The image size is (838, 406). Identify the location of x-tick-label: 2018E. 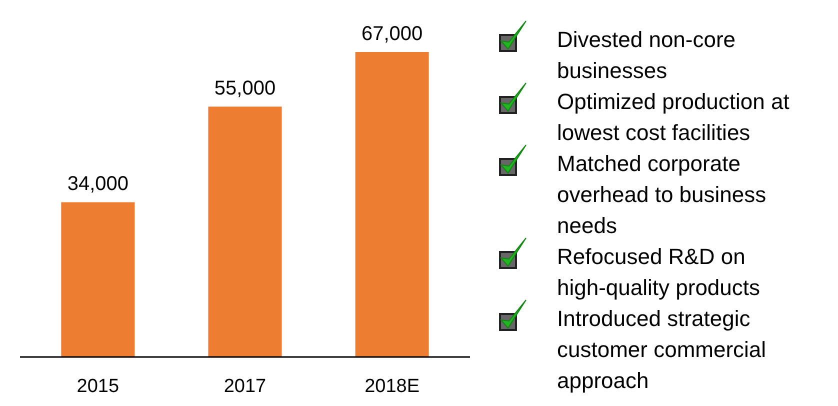
(392, 386).